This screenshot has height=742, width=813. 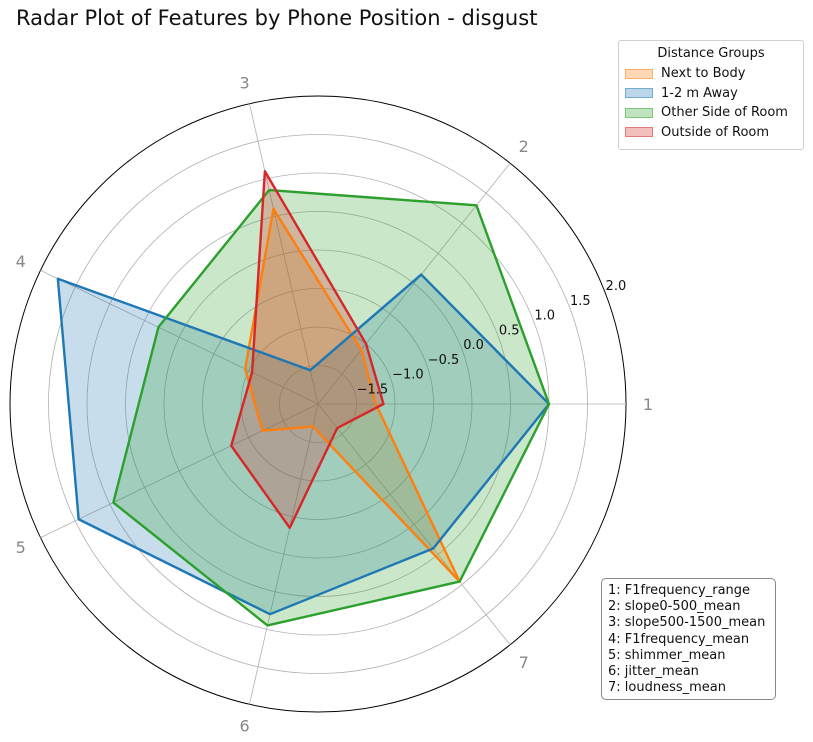 I want to click on axis-label: 1, so click(x=648, y=404).